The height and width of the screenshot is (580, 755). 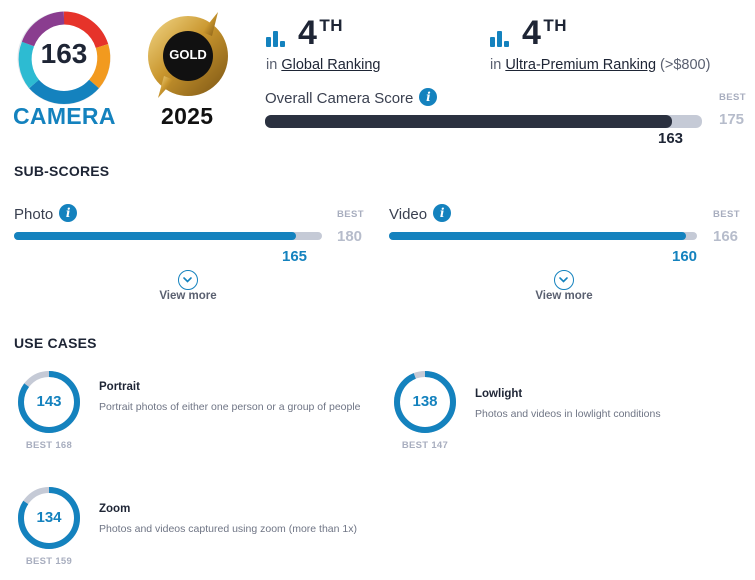 What do you see at coordinates (64, 53) in the screenshot?
I see `camera-score-value: 163` at bounding box center [64, 53].